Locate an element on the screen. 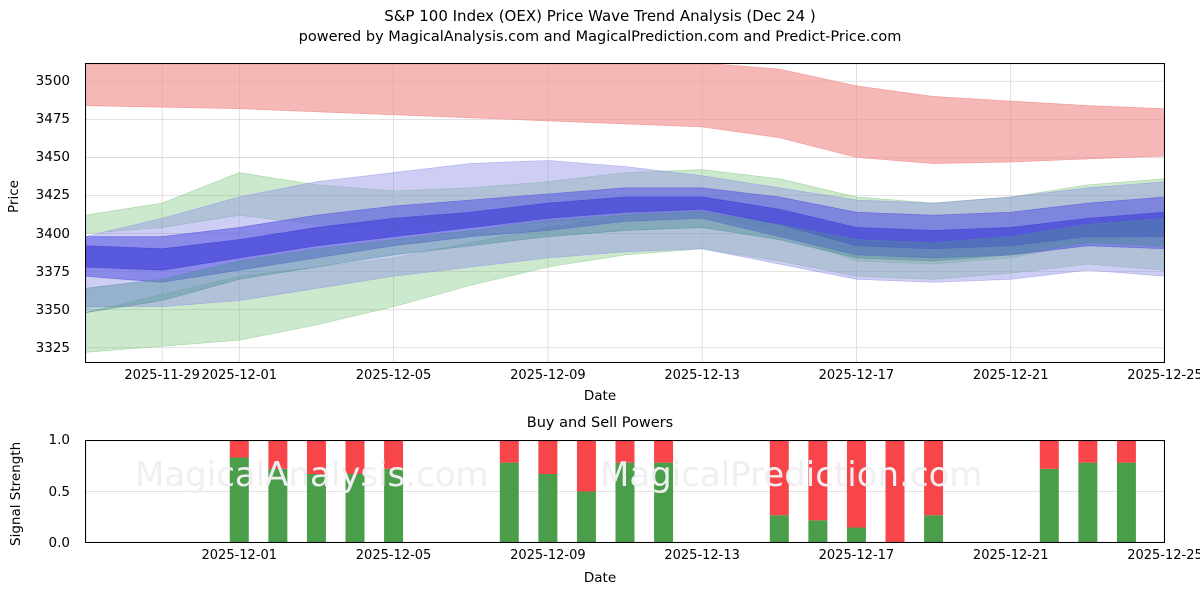 This screenshot has width=1200, height=600. lower-x-tick-label: 2025-12-17 is located at coordinates (856, 555).